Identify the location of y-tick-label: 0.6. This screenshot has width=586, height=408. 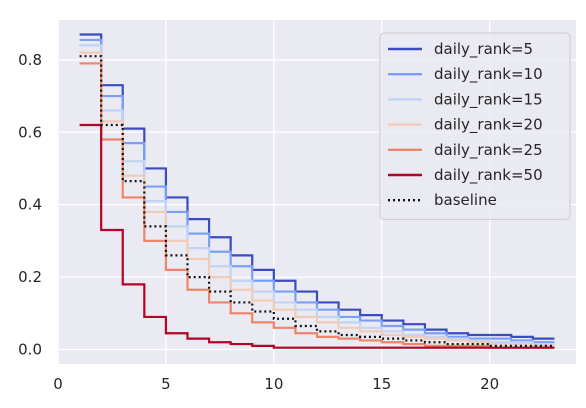
(30, 132).